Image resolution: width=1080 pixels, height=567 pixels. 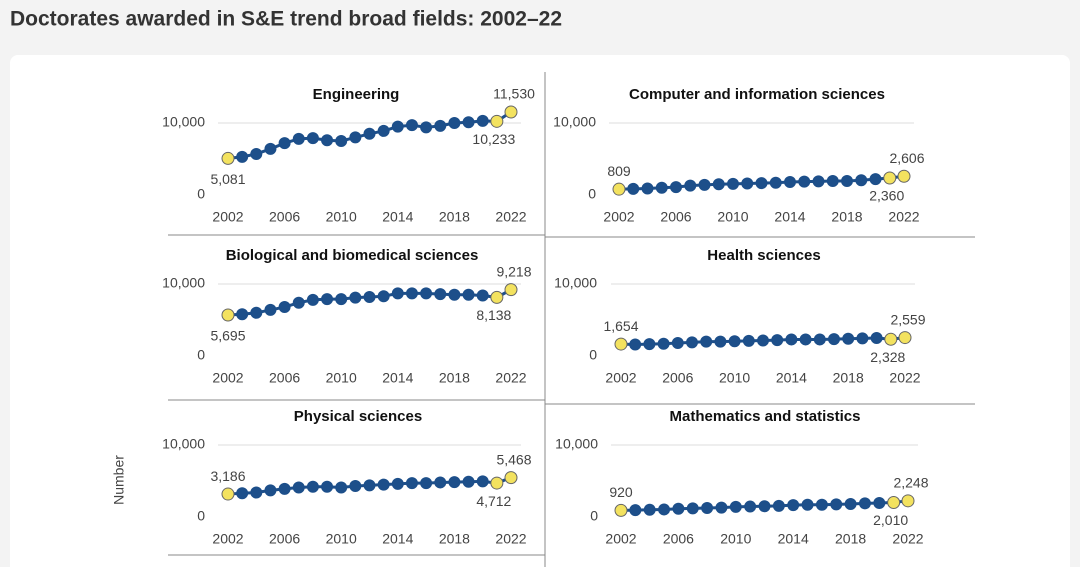 I want to click on data-label: 8,138, so click(x=493, y=315).